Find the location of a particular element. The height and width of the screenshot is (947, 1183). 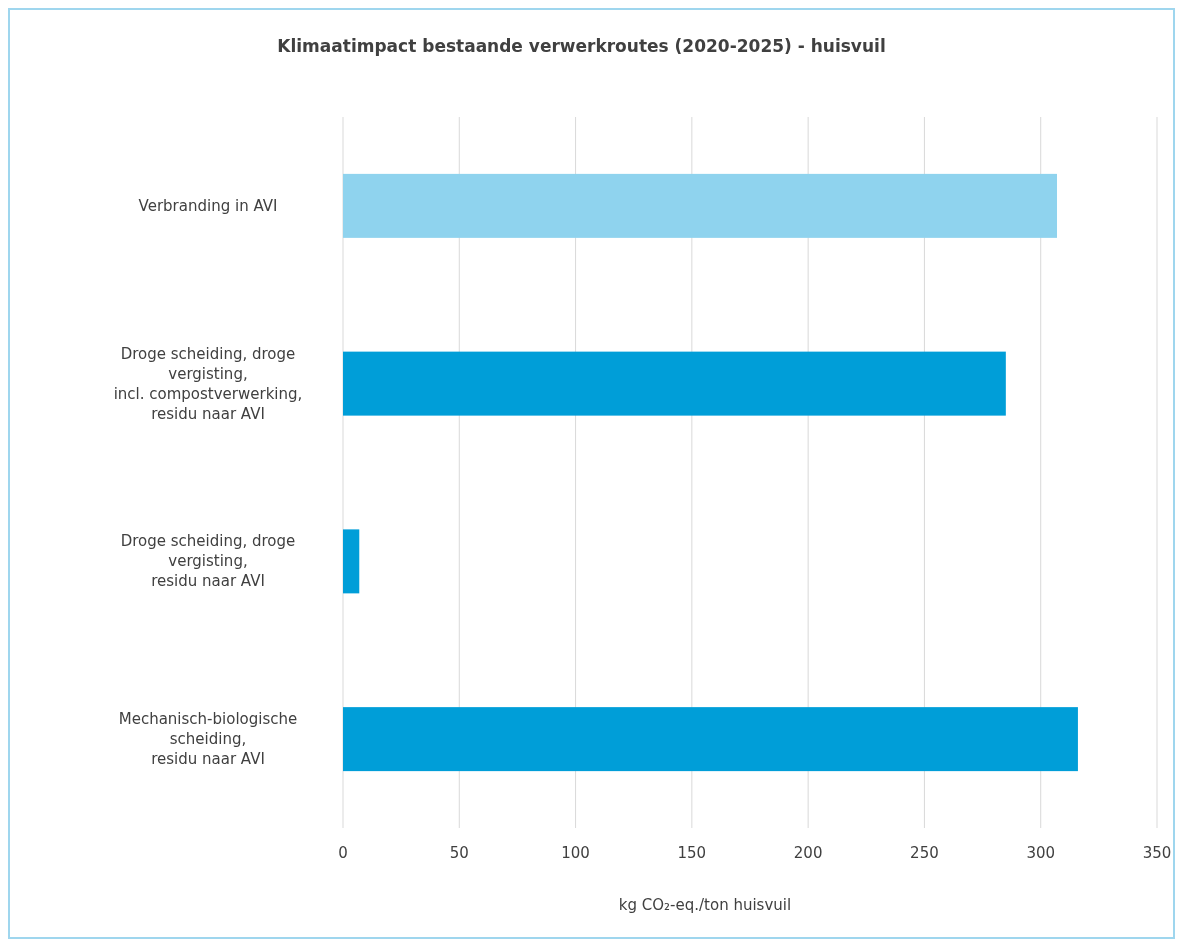

x-tick-label: 0 is located at coordinates (343, 853).